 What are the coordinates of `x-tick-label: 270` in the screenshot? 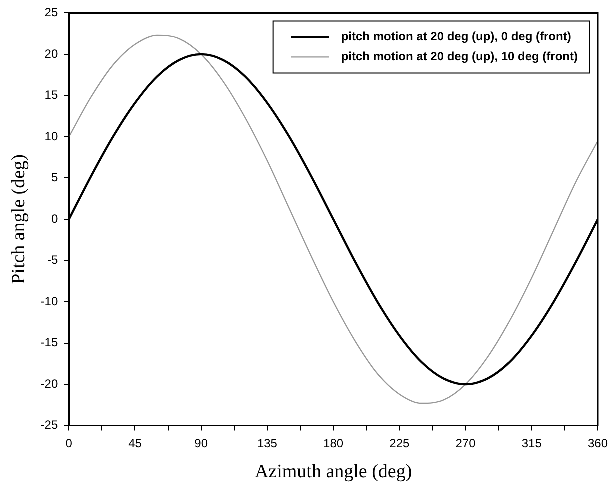 It's located at (466, 443).